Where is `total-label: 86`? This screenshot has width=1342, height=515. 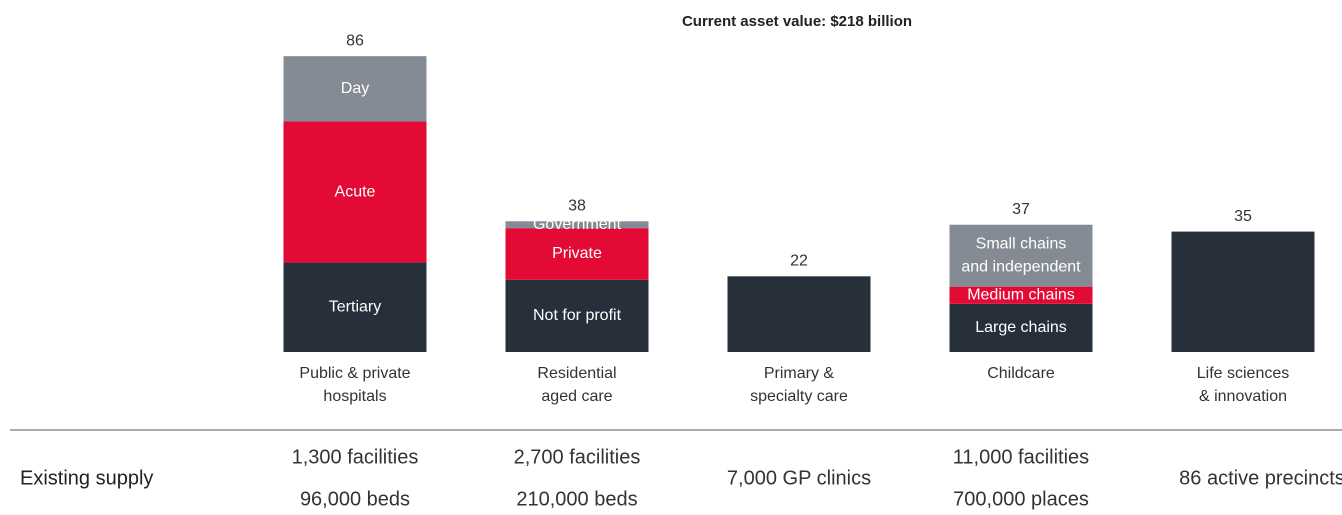 total-label: 86 is located at coordinates (355, 40).